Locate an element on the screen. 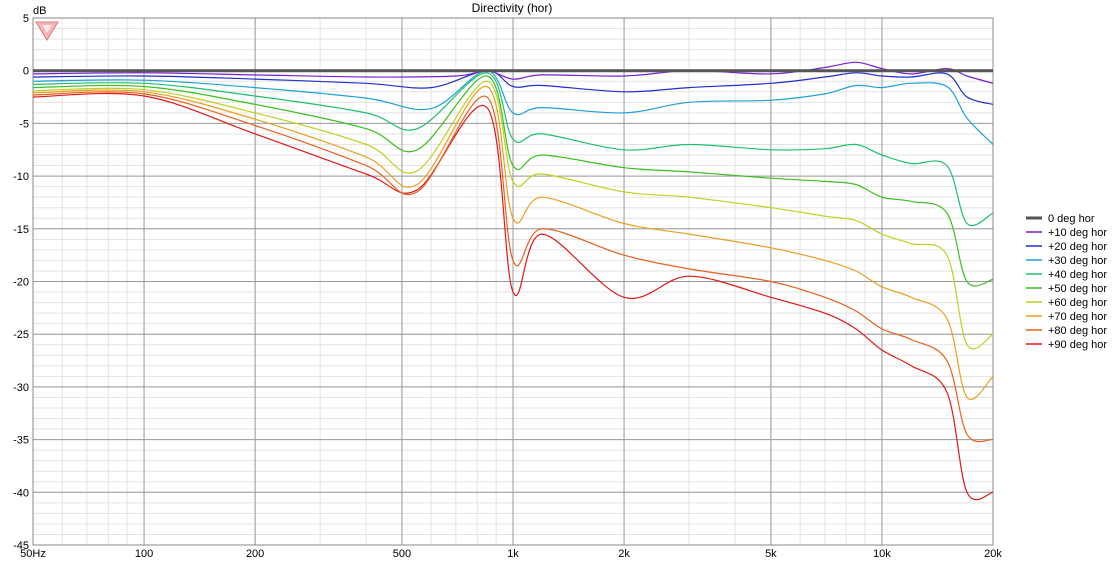  y-tick-label: -35 is located at coordinates (21, 441).